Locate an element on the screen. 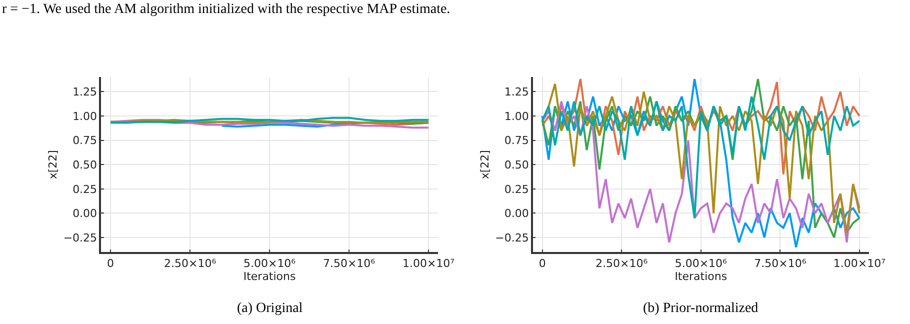 The image size is (910, 324). text: (a) Original is located at coordinates (270, 308).